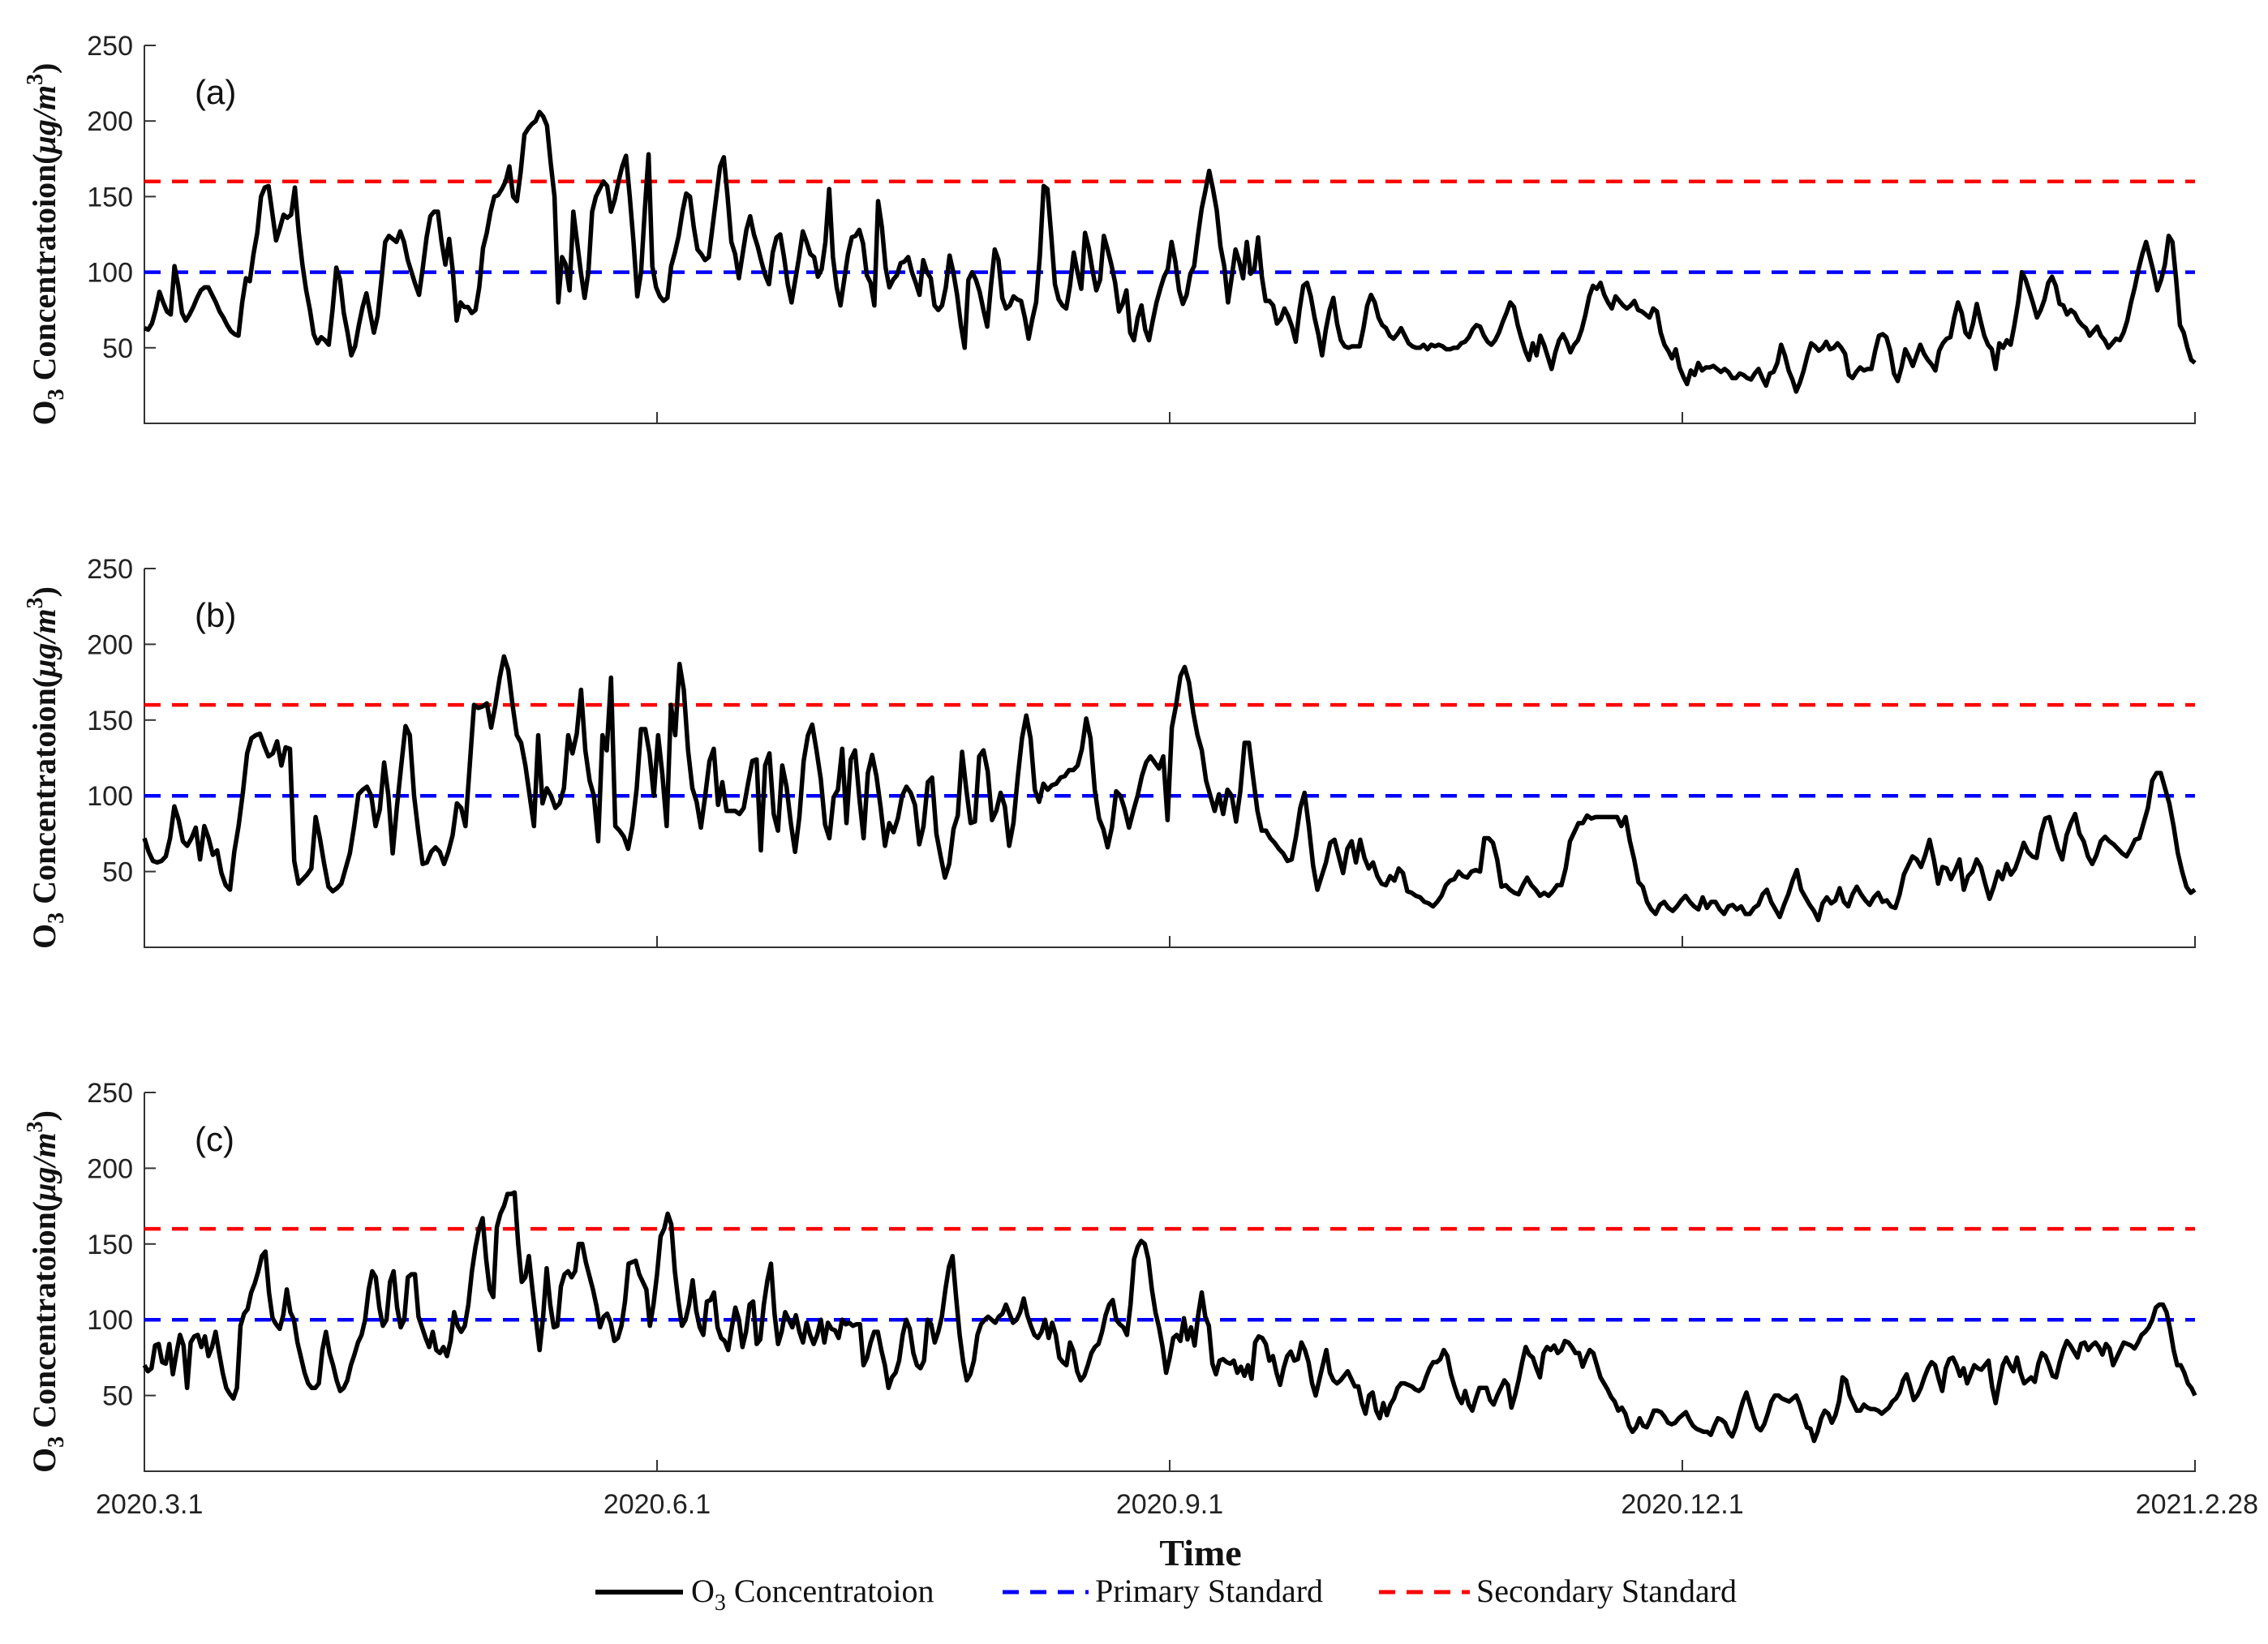 The height and width of the screenshot is (1644, 2268). I want to click on x-axis-title: Time, so click(1200, 1552).